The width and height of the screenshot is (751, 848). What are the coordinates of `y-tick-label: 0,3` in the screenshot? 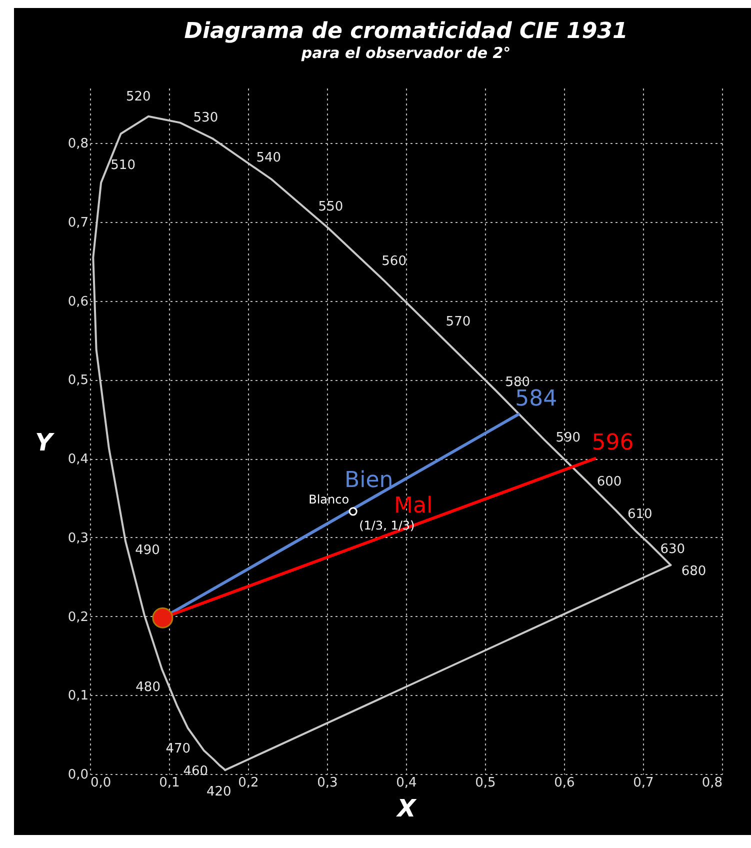 It's located at (78, 538).